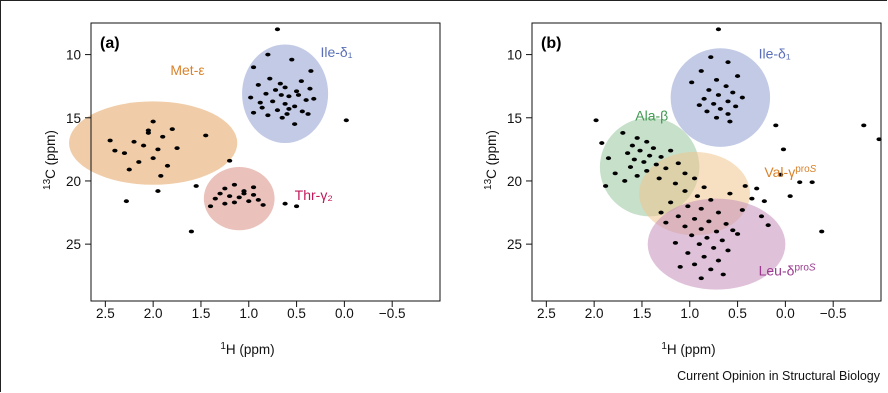  Describe the element at coordinates (688, 349) in the screenshot. I see `x-axis-title: 1H (ppm)` at that location.